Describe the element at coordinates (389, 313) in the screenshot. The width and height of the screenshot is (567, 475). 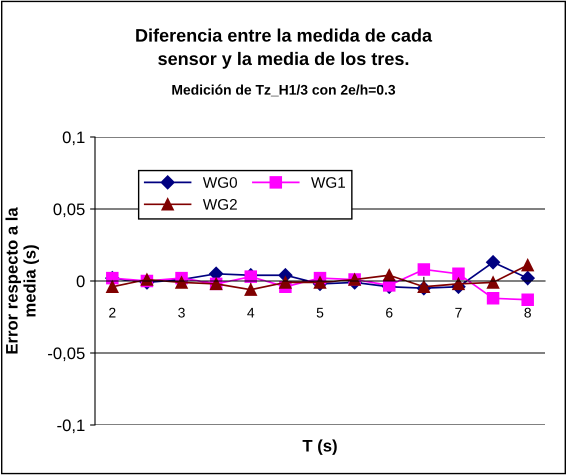
I see `x-tick-label: 6` at that location.